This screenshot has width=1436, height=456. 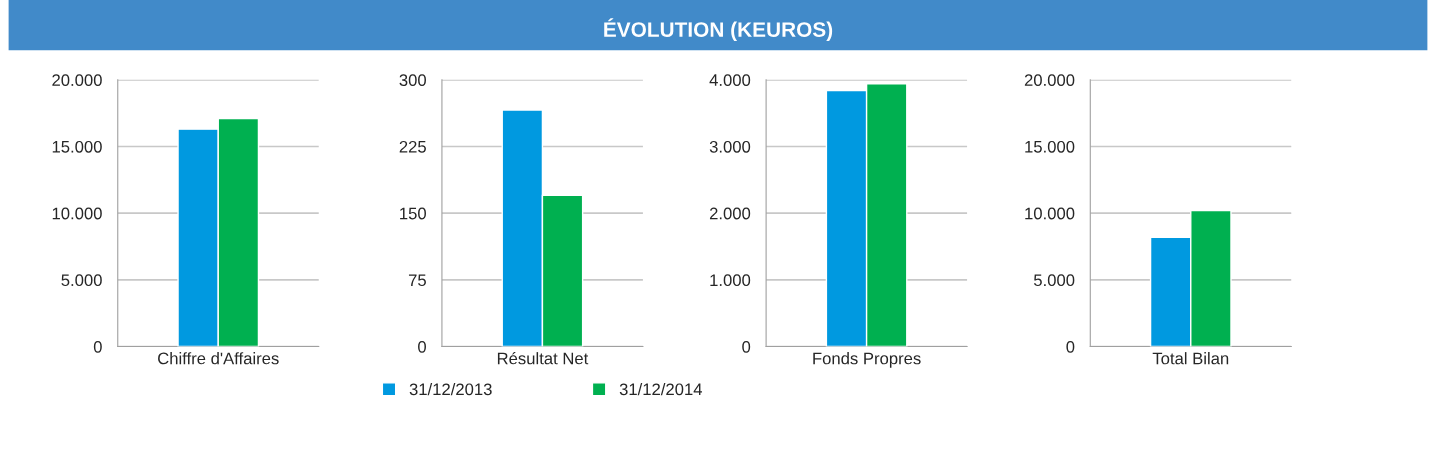 I want to click on y-tick-label: 1.000, so click(x=730, y=280).